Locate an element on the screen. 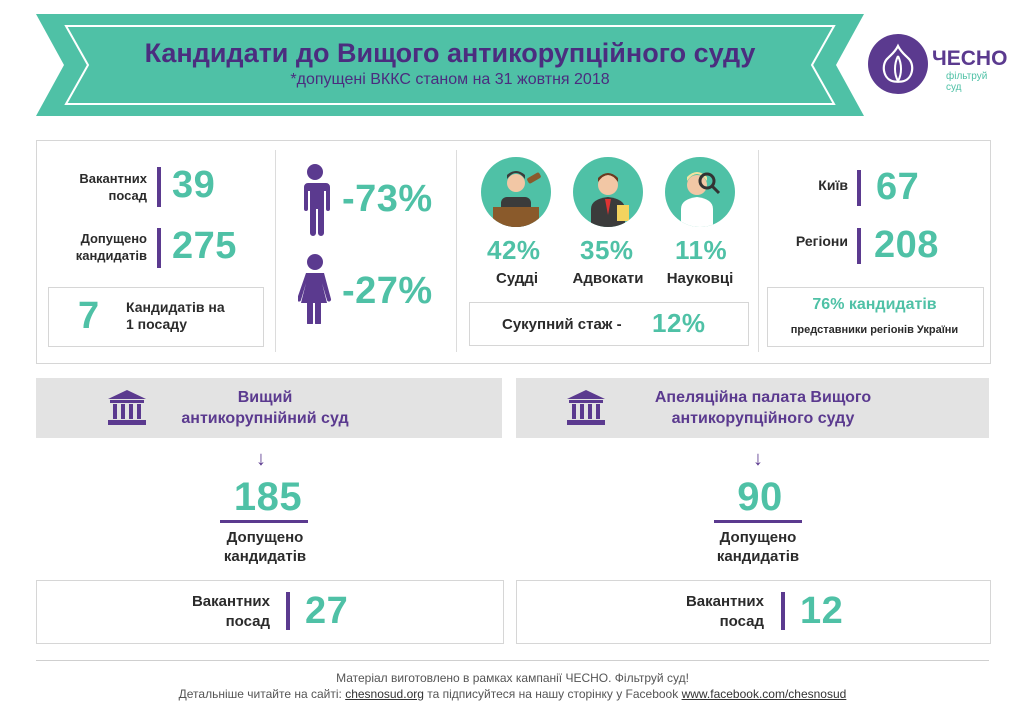 This screenshot has height=725, width=1024. court-admitted-label-right: Допущено кандидатів is located at coordinates (758, 547).